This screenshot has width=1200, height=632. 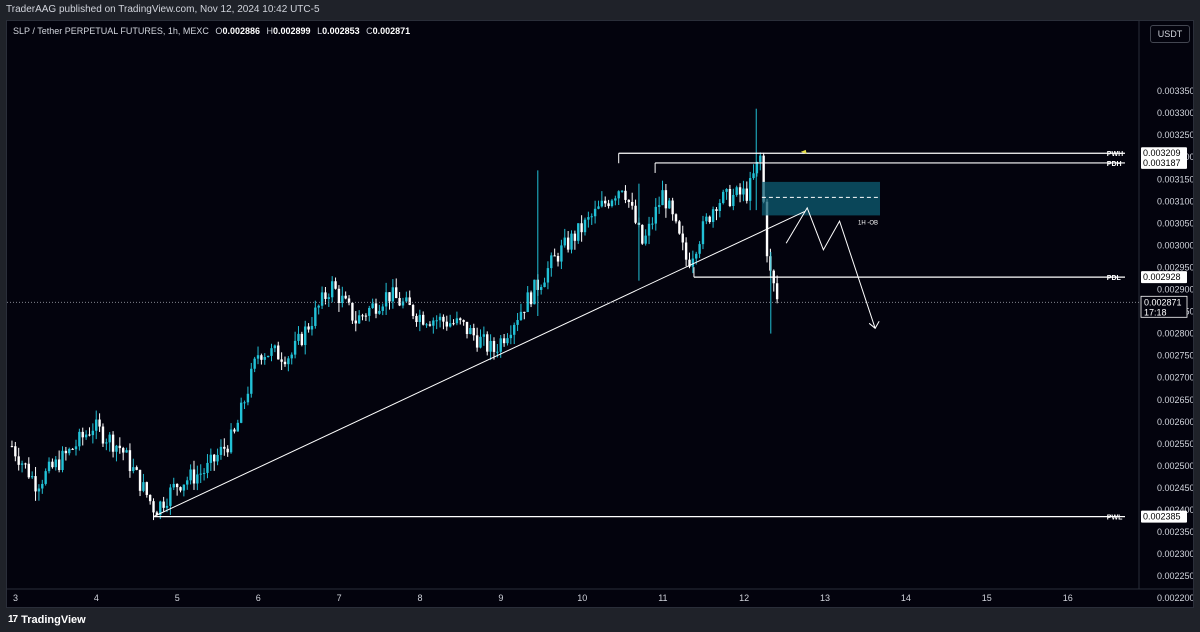 I want to click on flag-marker-icon, so click(x=803, y=151).